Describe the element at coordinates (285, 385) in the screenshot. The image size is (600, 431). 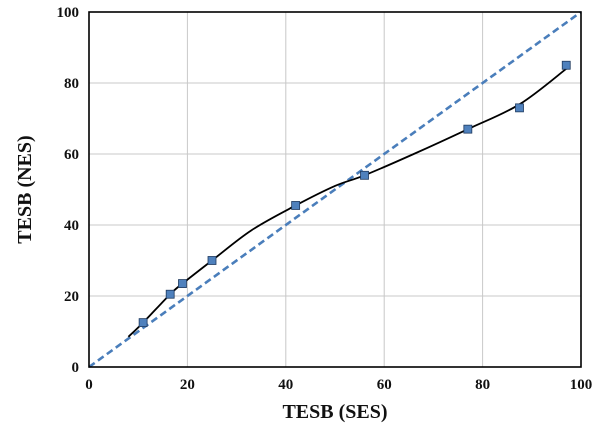
I see `x-tick-label: 40` at that location.